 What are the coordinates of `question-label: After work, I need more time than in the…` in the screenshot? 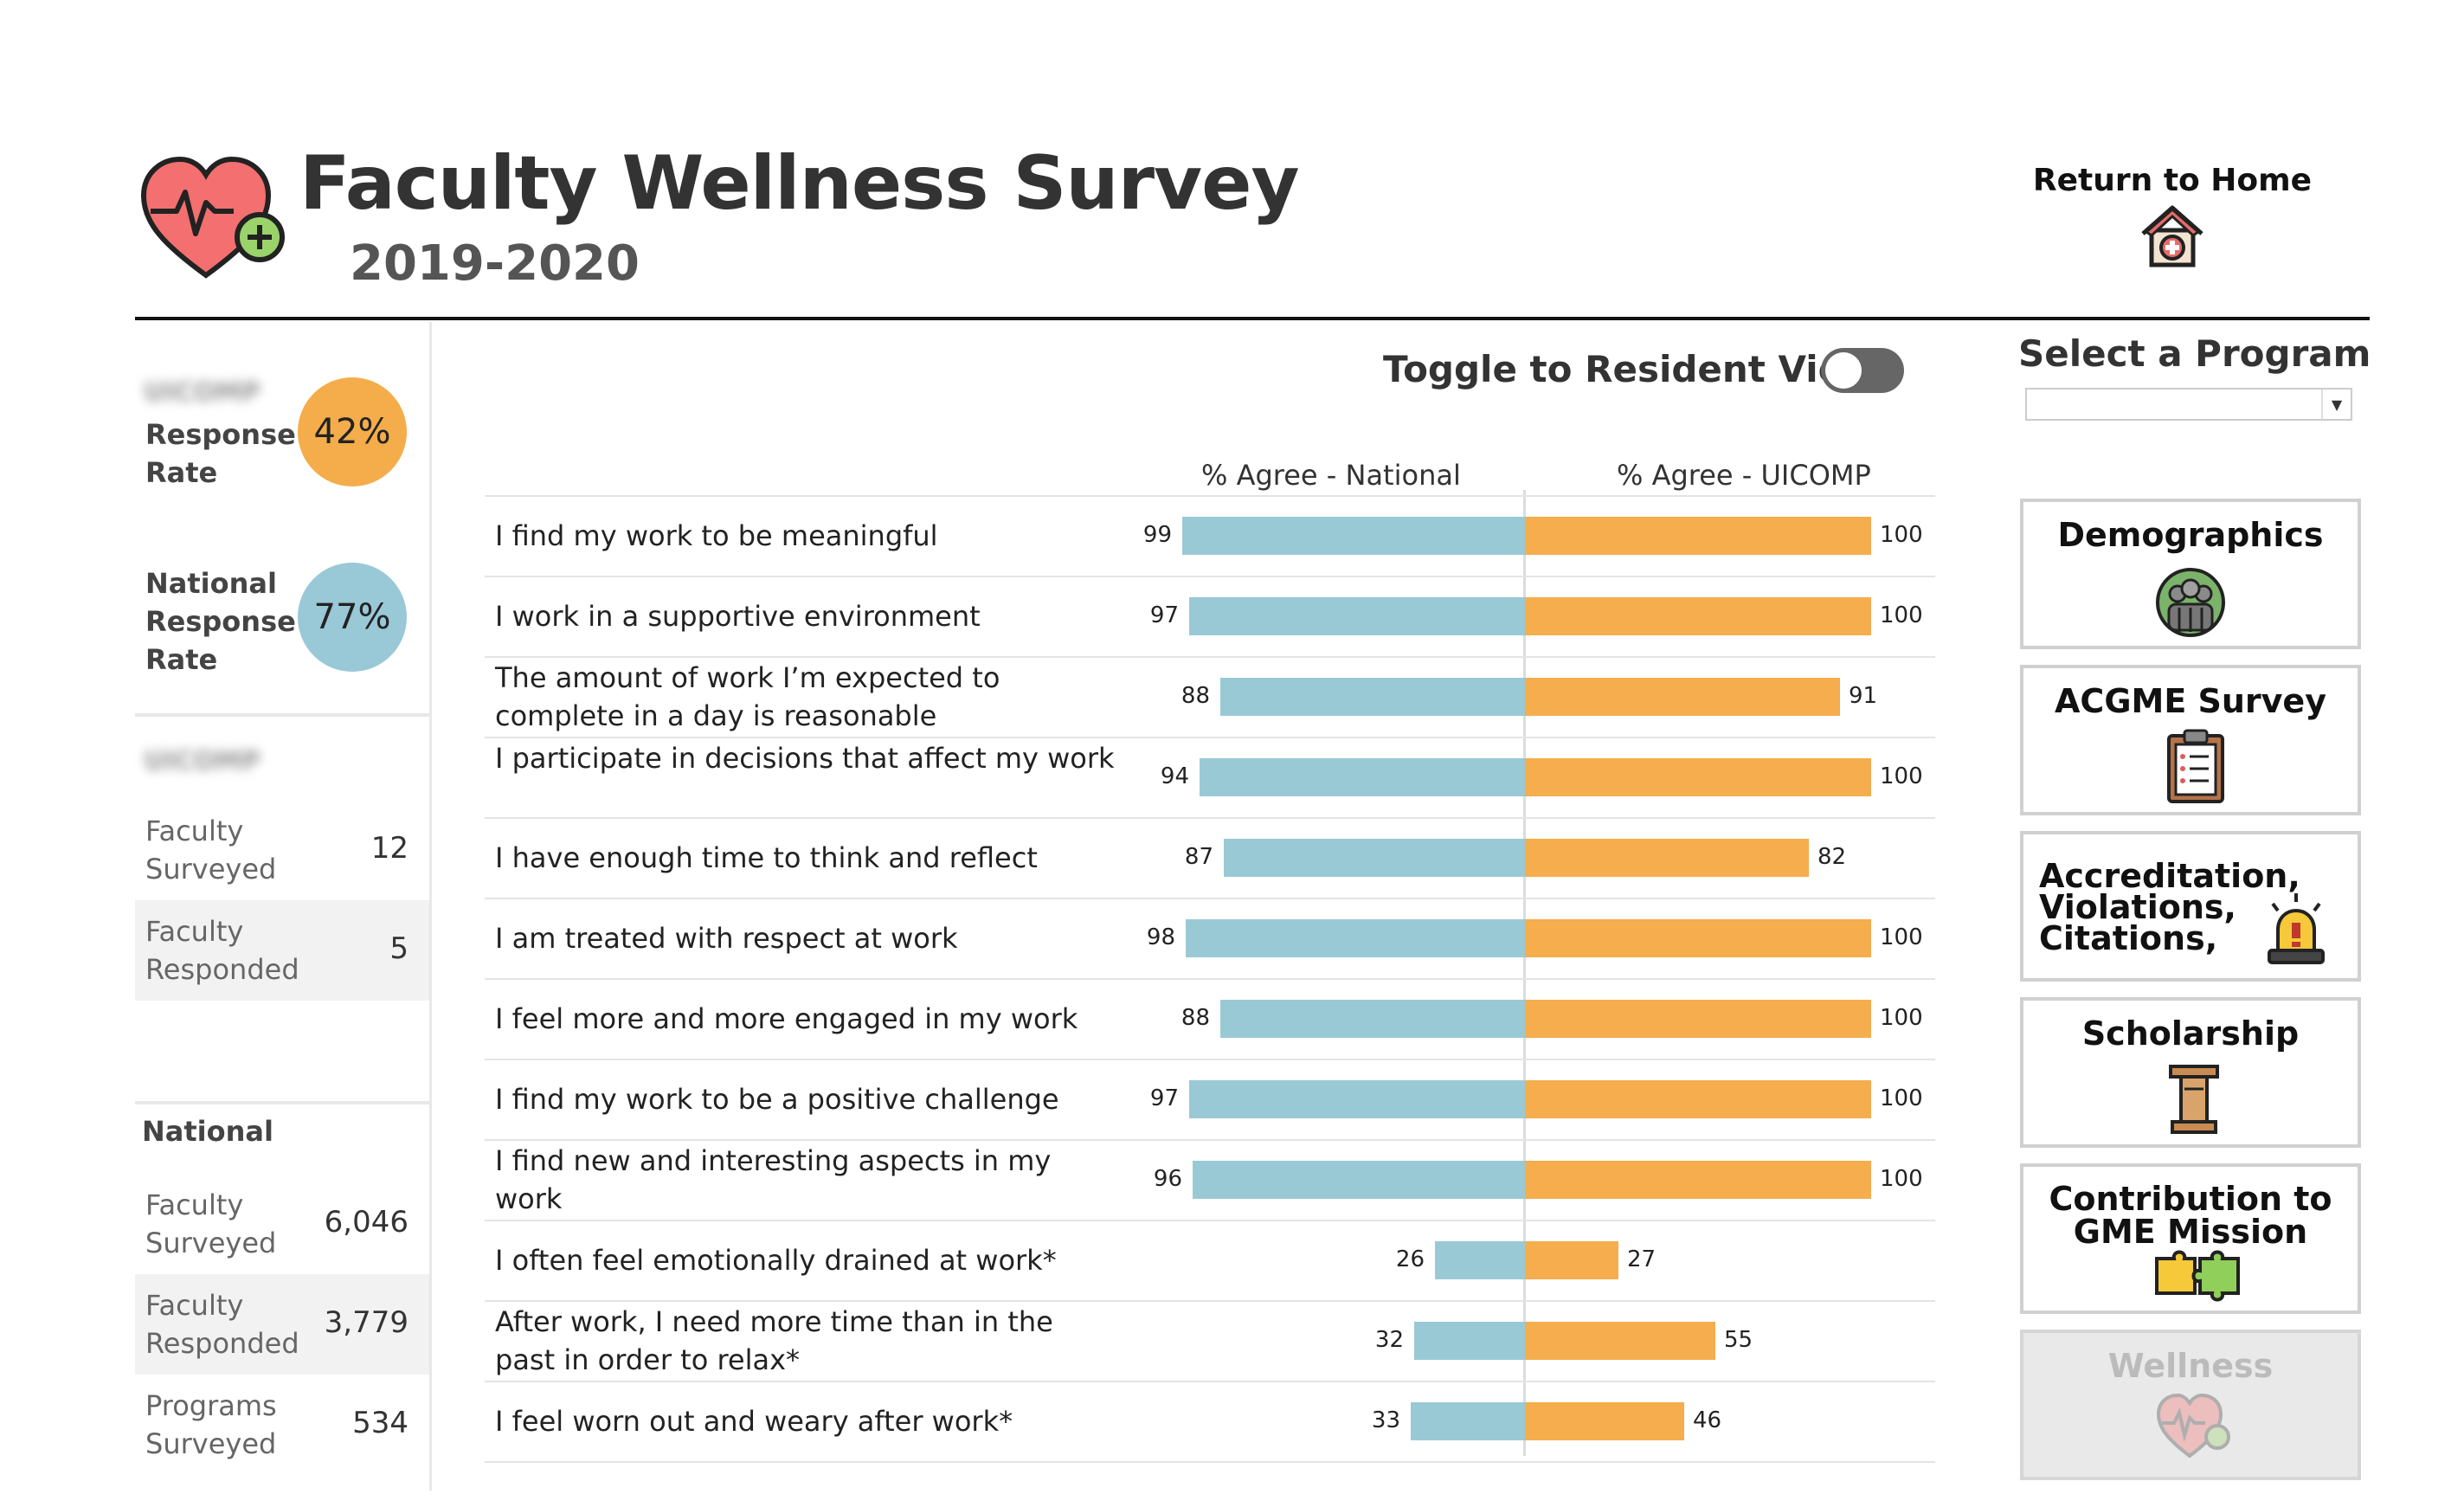 It's located at (774, 1340).